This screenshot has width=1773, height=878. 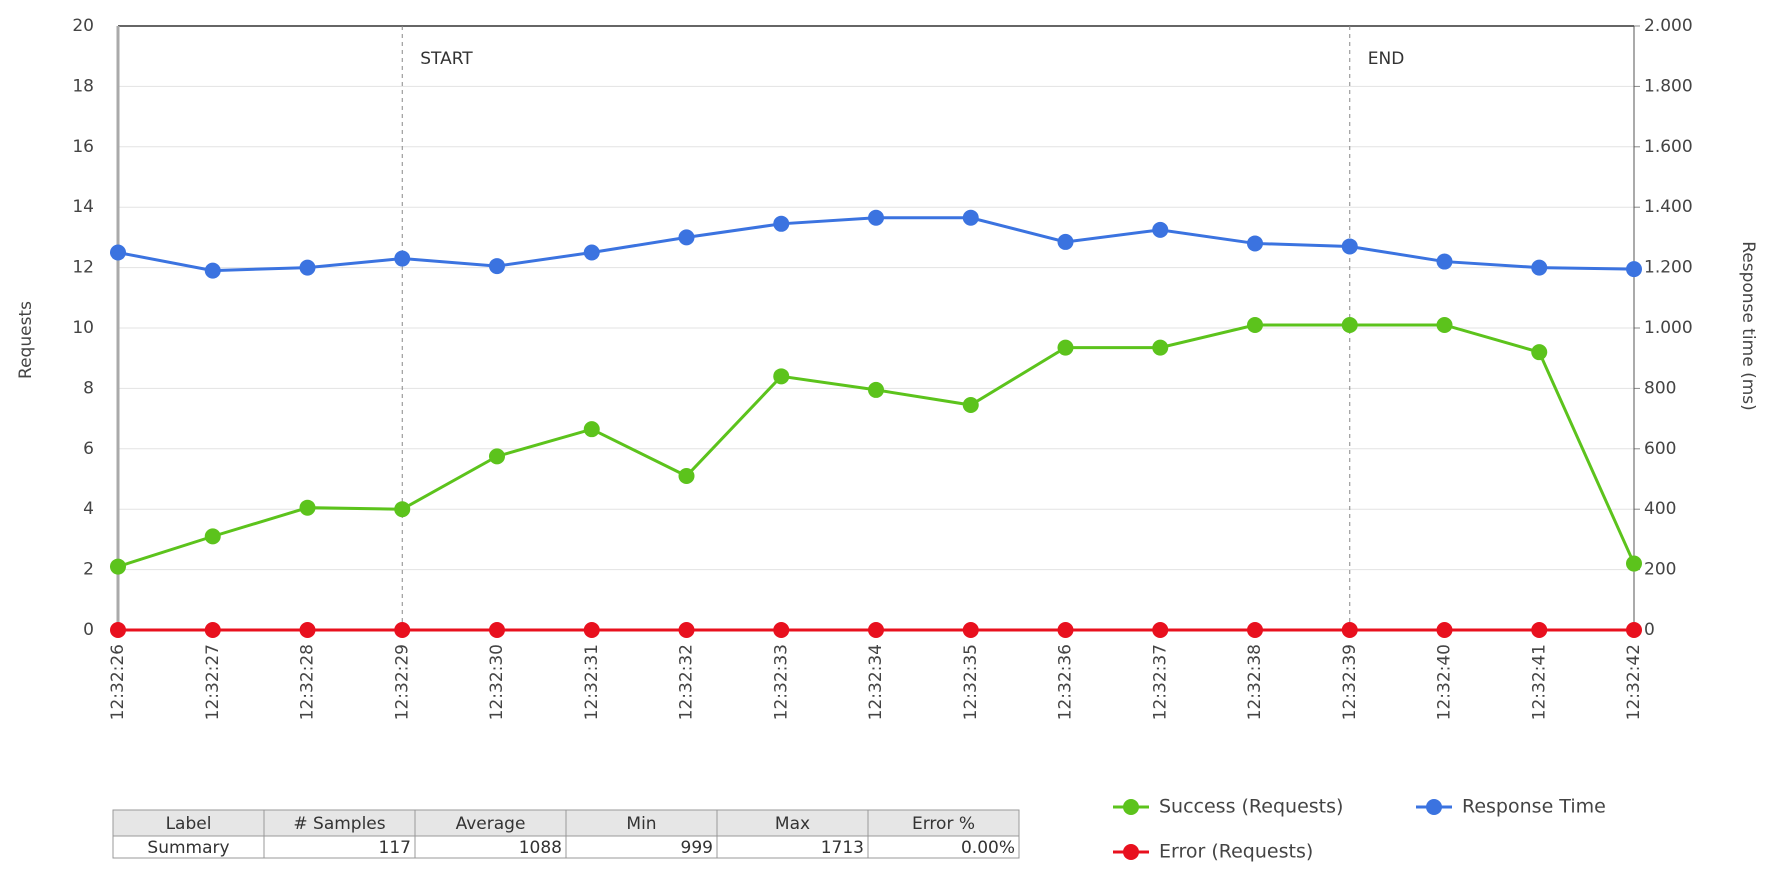 What do you see at coordinates (1539, 682) in the screenshot?
I see `x-tick-label: 12:32:41` at bounding box center [1539, 682].